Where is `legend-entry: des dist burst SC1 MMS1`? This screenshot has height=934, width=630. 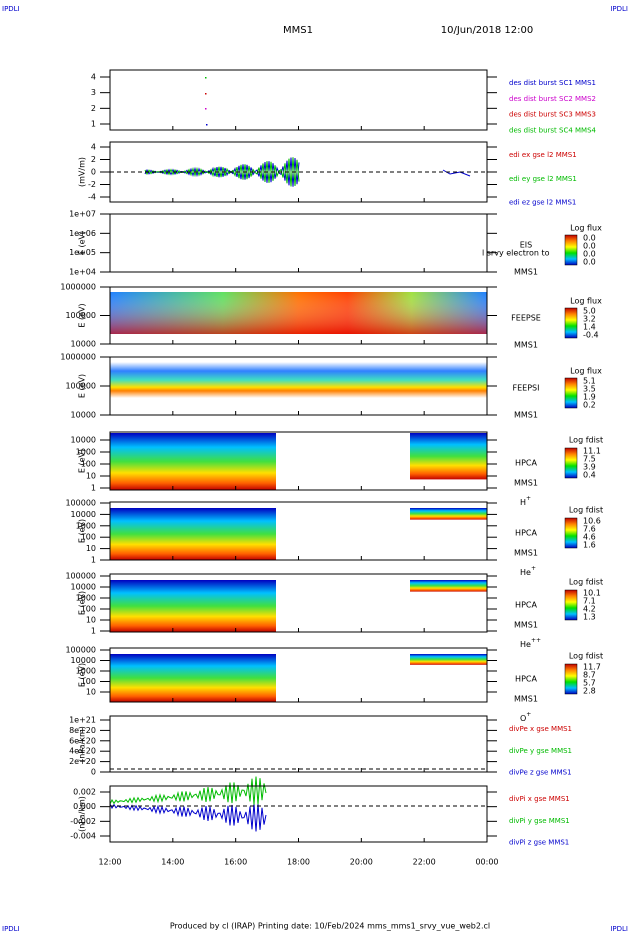 legend-entry: des dist burst SC1 MMS1 is located at coordinates (552, 83).